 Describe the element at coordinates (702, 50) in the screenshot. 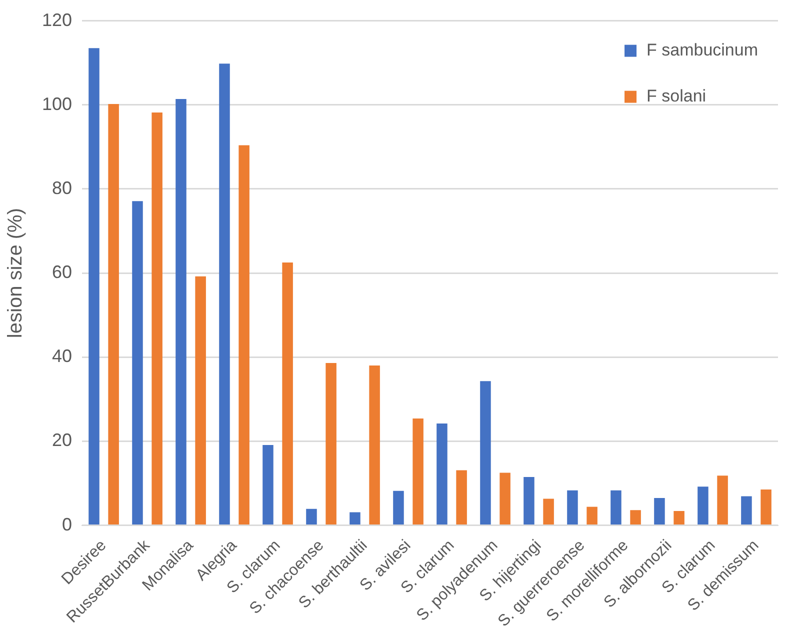

I see `legend-label: F sambucinum` at that location.